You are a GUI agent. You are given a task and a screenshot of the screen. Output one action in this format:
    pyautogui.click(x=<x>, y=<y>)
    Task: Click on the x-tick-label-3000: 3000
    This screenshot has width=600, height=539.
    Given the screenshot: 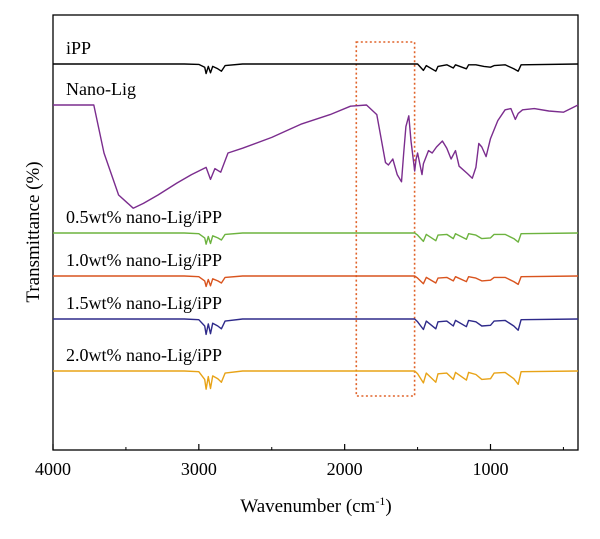 What is the action you would take?
    pyautogui.click(x=199, y=469)
    